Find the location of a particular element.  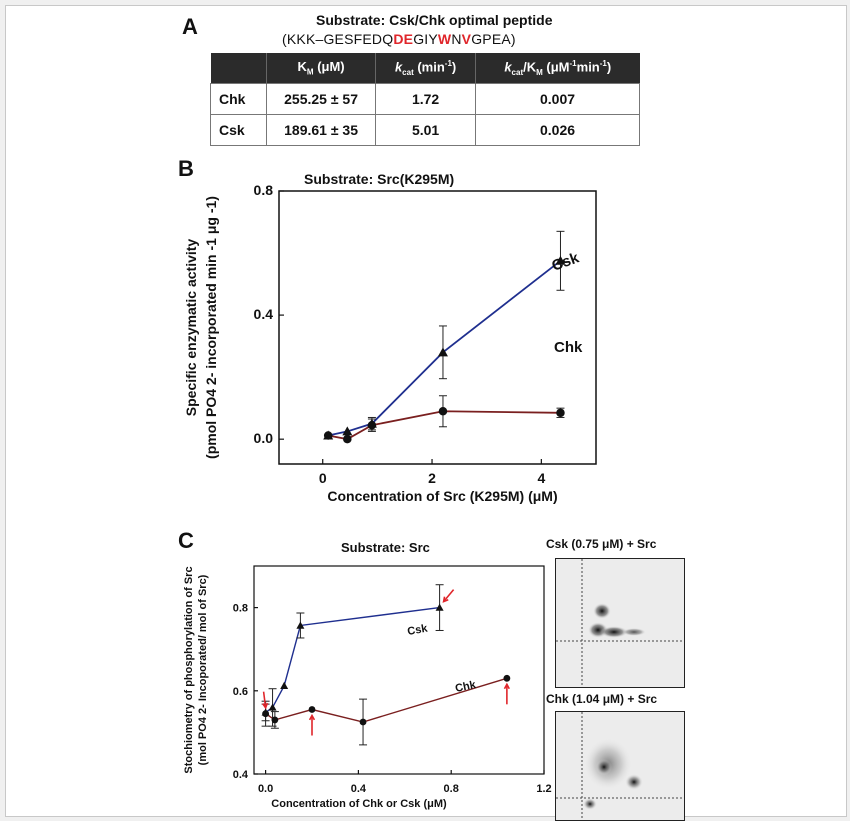

peptide-part: DE is located at coordinates (403, 39).